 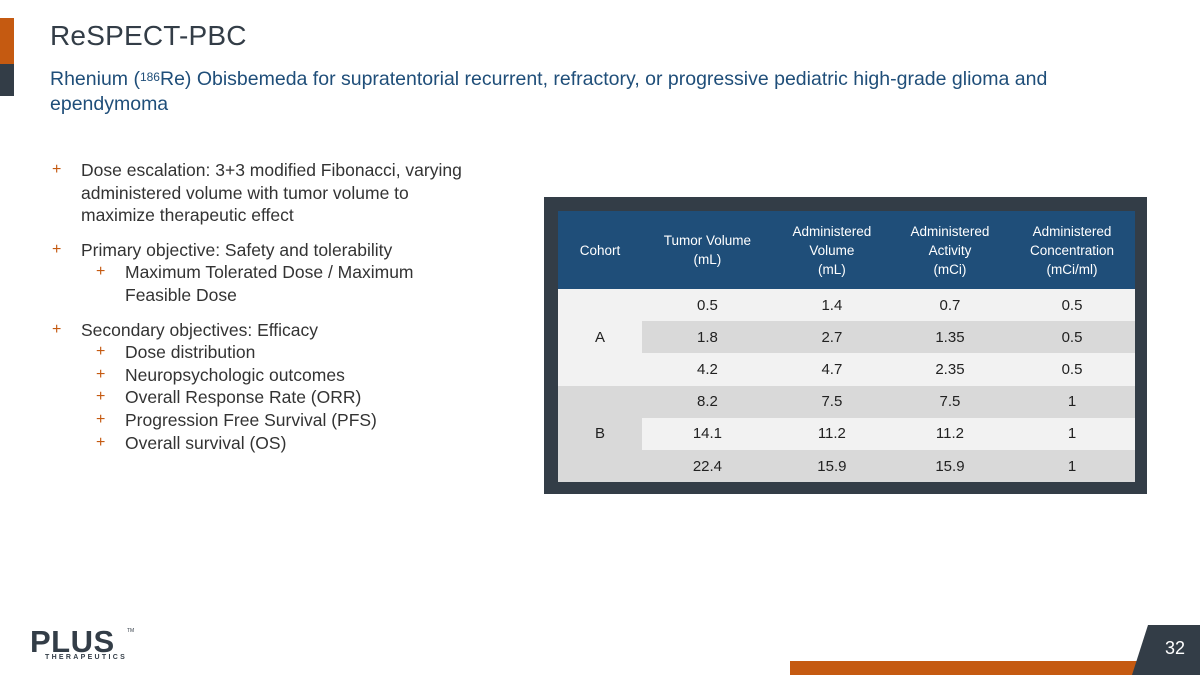 I want to click on slide-title: ReSPECT-PBC, so click(x=148, y=35).